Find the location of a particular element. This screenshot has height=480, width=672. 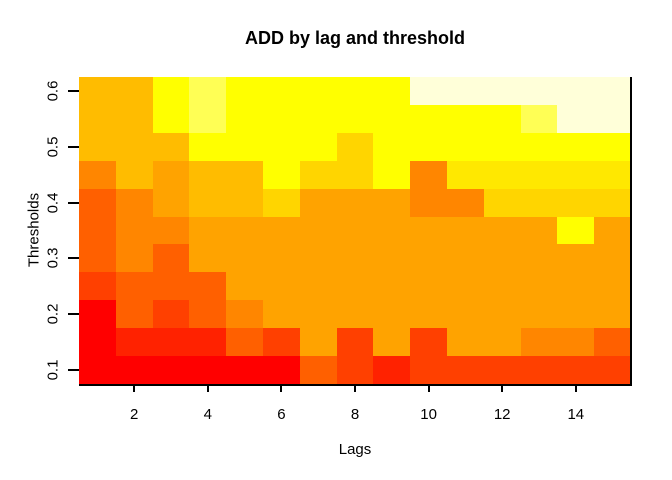

x-tick-label: 4 is located at coordinates (207, 414).